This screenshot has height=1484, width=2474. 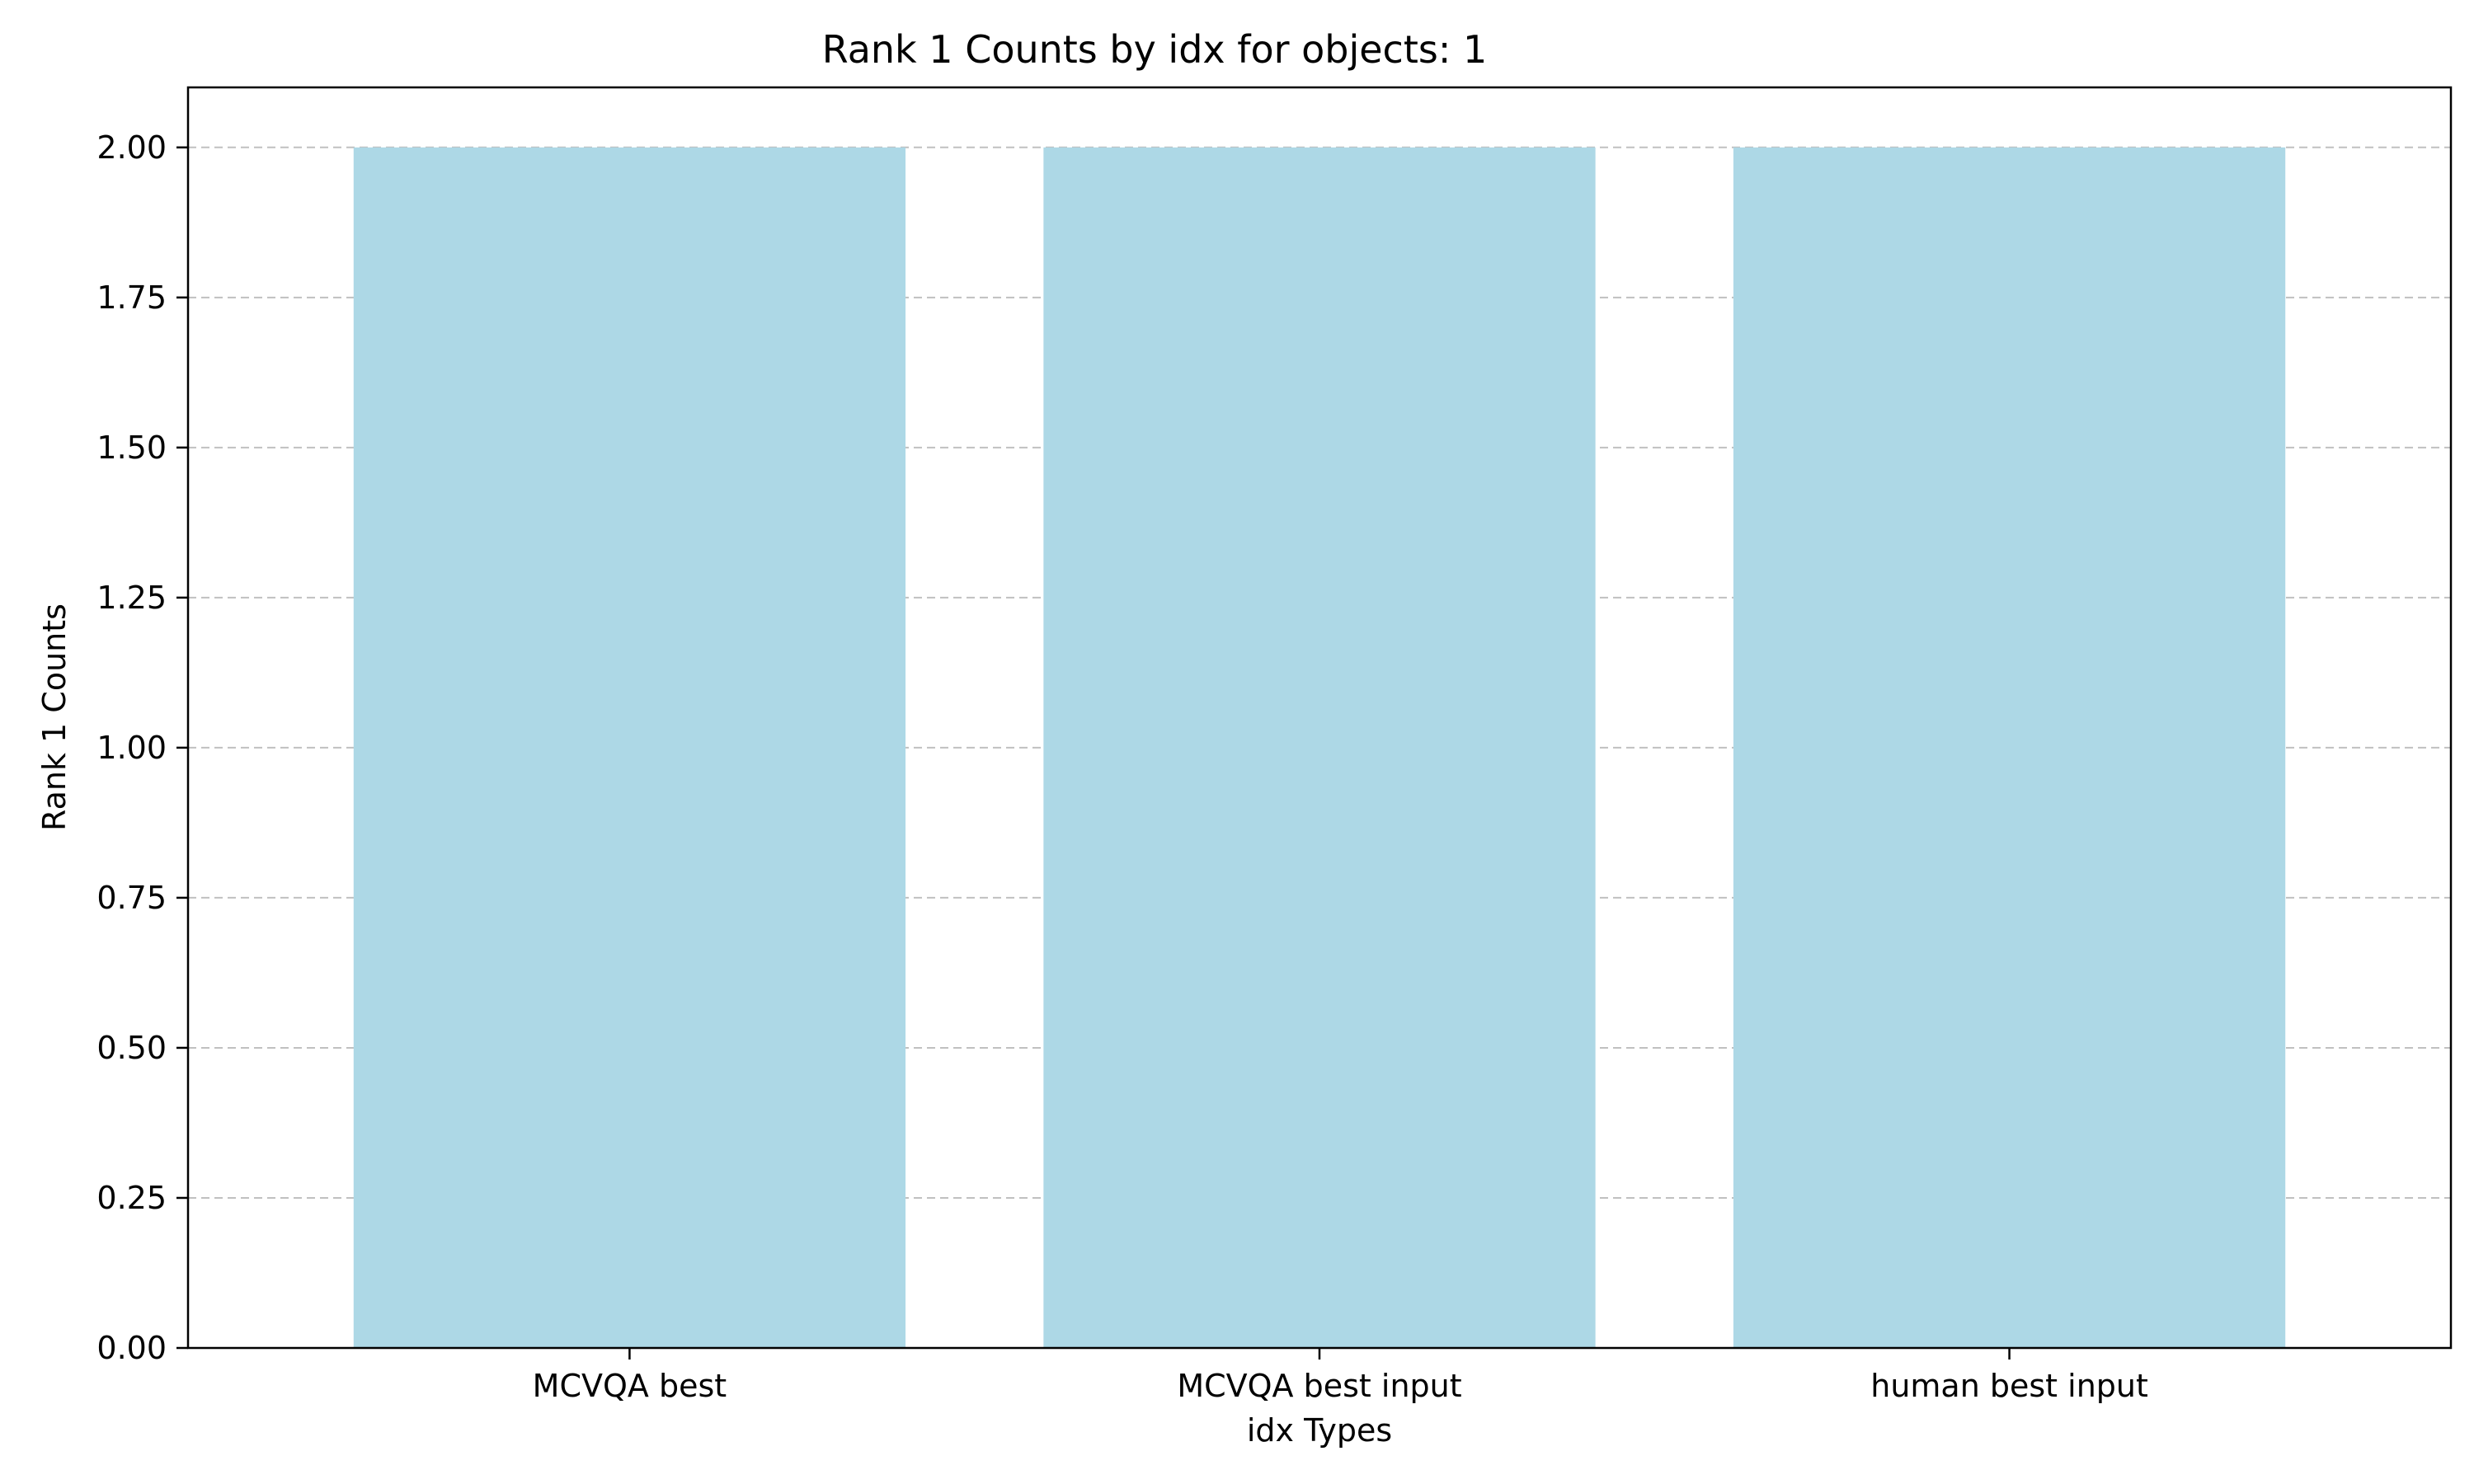 I want to click on y-tick-label: 0.75, so click(x=131, y=898).